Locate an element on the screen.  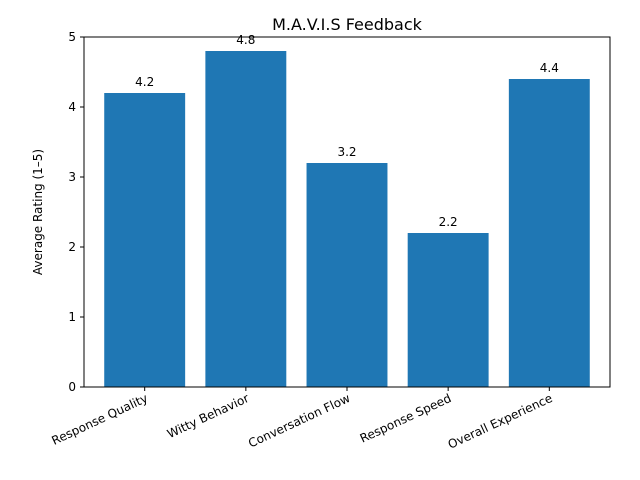
x-tick-label: Conversation Flow is located at coordinates (299, 420).